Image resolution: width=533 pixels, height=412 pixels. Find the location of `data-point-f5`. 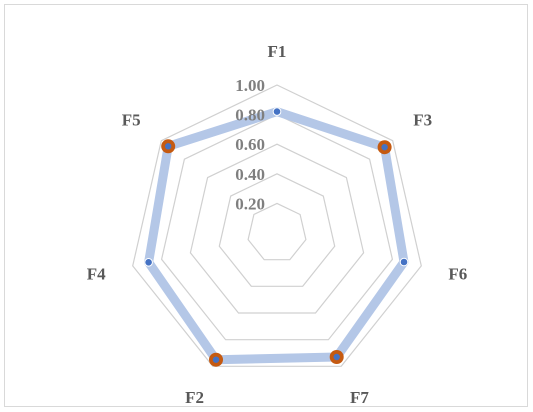

data-point-f5 is located at coordinates (168, 146).